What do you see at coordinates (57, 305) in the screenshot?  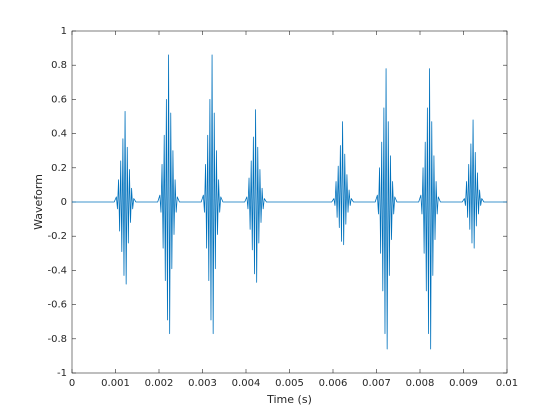 I see `y-tick-label: -0.6` at bounding box center [57, 305].